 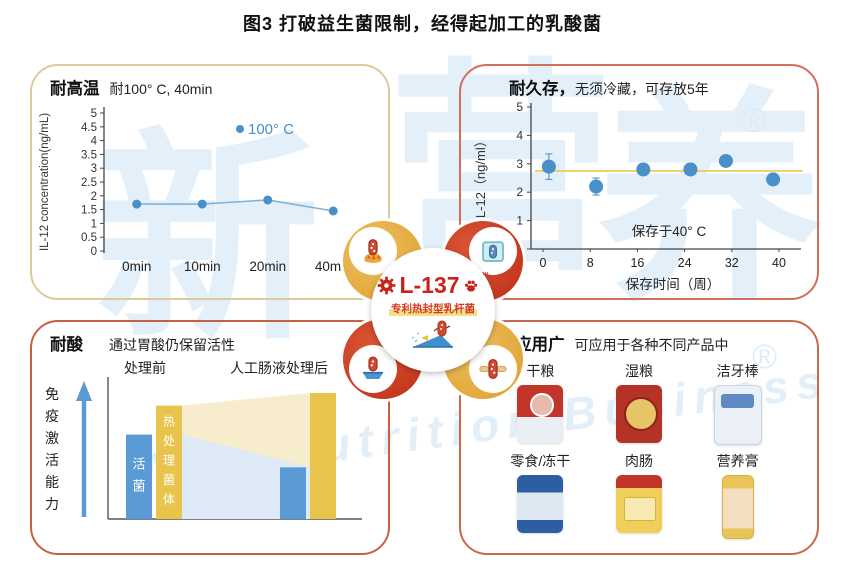 I want to click on svg-text: 100° C, so click(x=271, y=129).